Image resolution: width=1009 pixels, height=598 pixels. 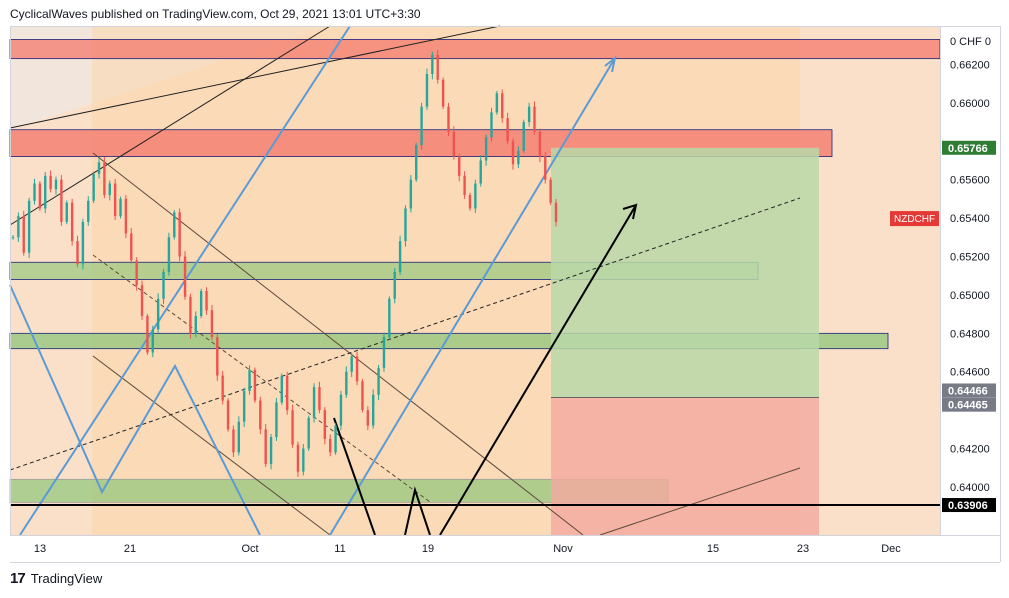 I want to click on price-axis-currency: 0 CHF 0, so click(x=970, y=42).